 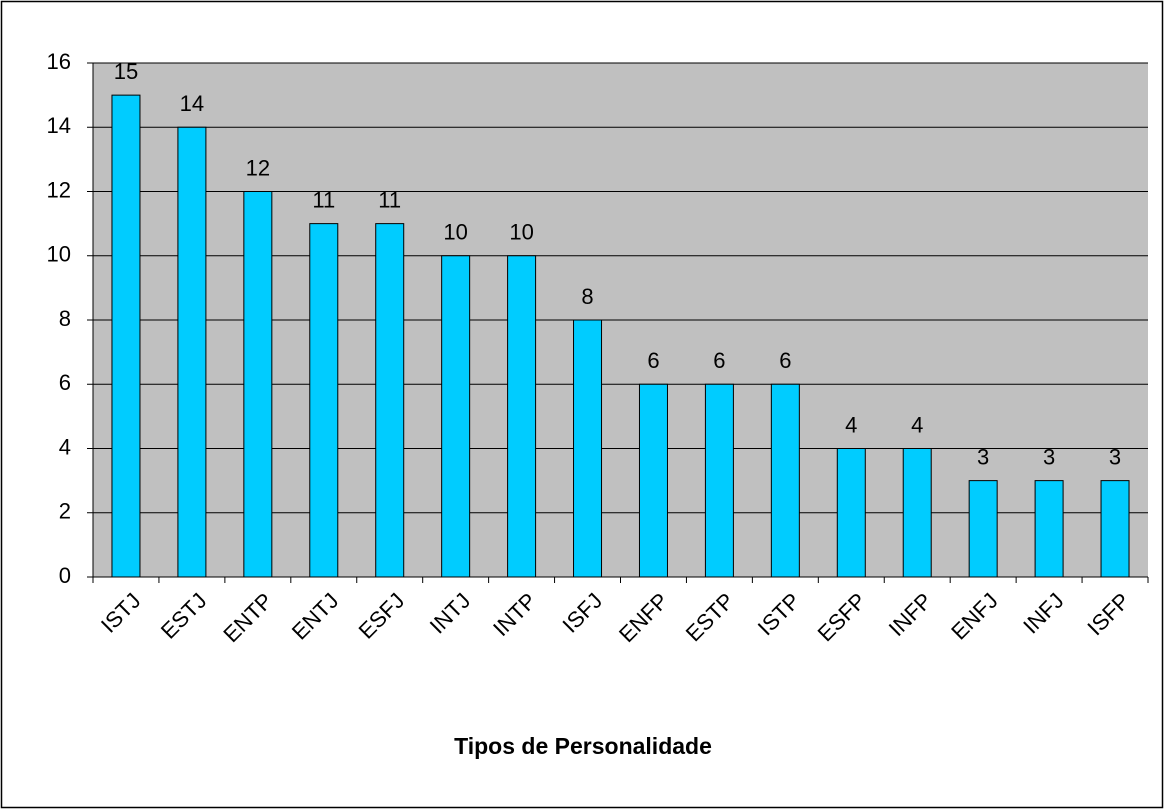 What do you see at coordinates (59, 189) in the screenshot?
I see `y-tick-label: 12` at bounding box center [59, 189].